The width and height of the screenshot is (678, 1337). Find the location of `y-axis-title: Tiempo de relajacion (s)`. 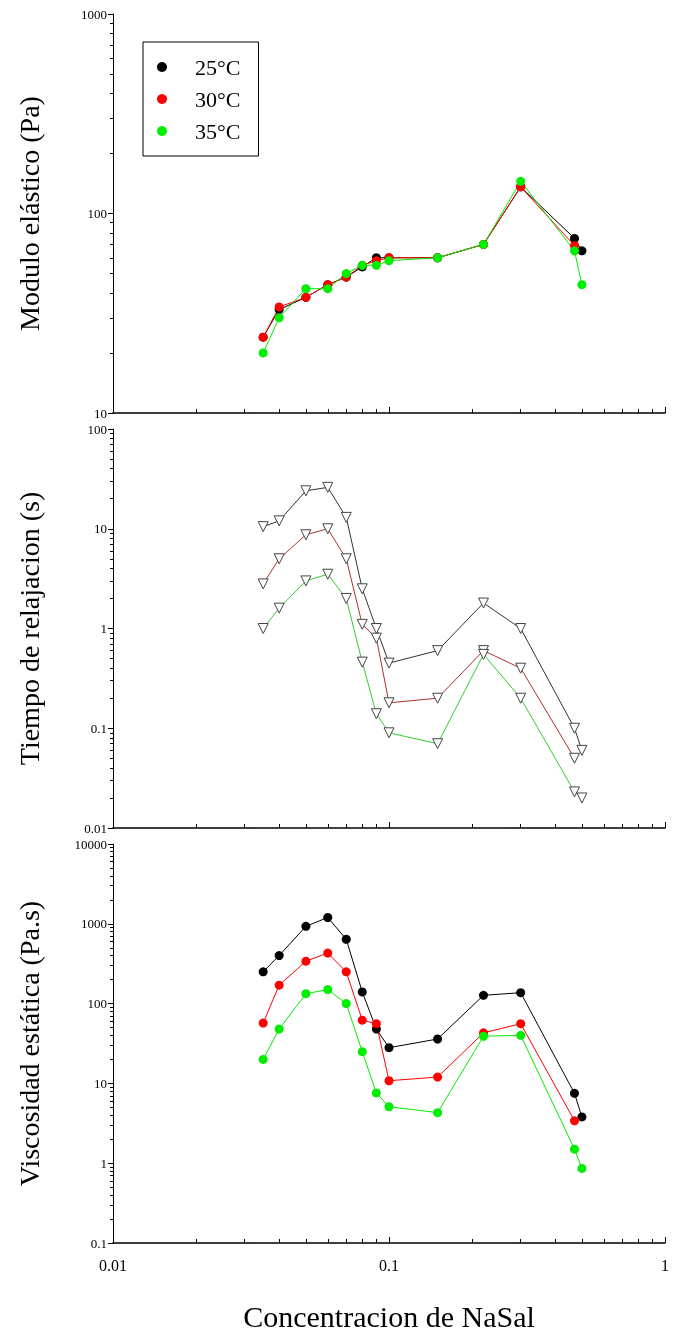

y-axis-title: Tiempo de relajacion (s) is located at coordinates (29, 628).